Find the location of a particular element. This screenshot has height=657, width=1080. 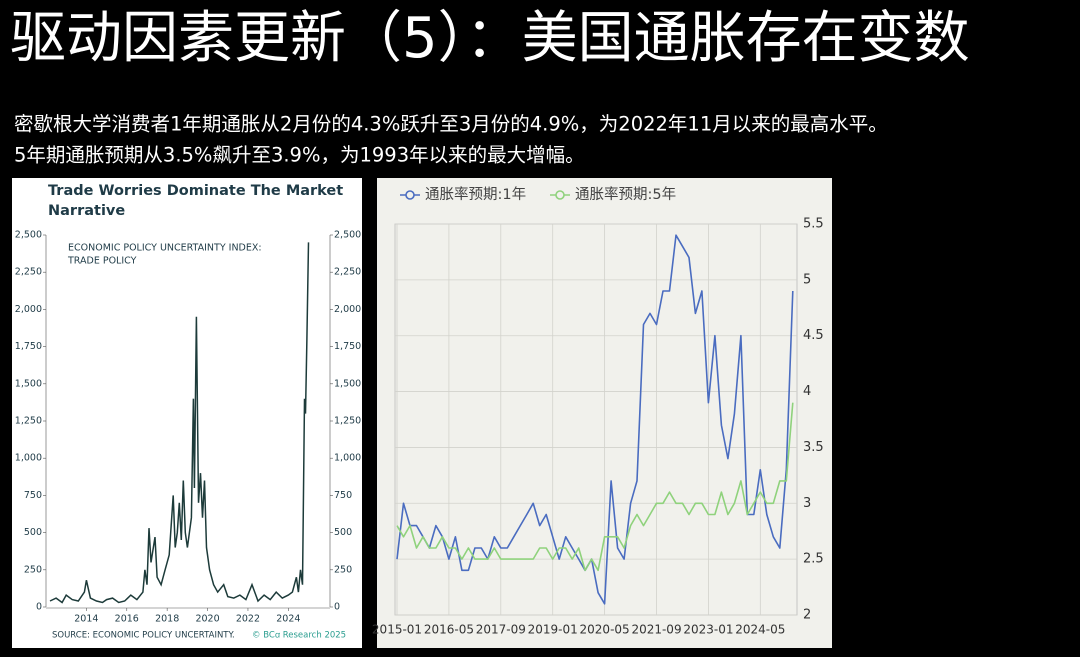

slide-title: 驱动因素更新（5）：美国通胀存在变数 is located at coordinates (490, 38).